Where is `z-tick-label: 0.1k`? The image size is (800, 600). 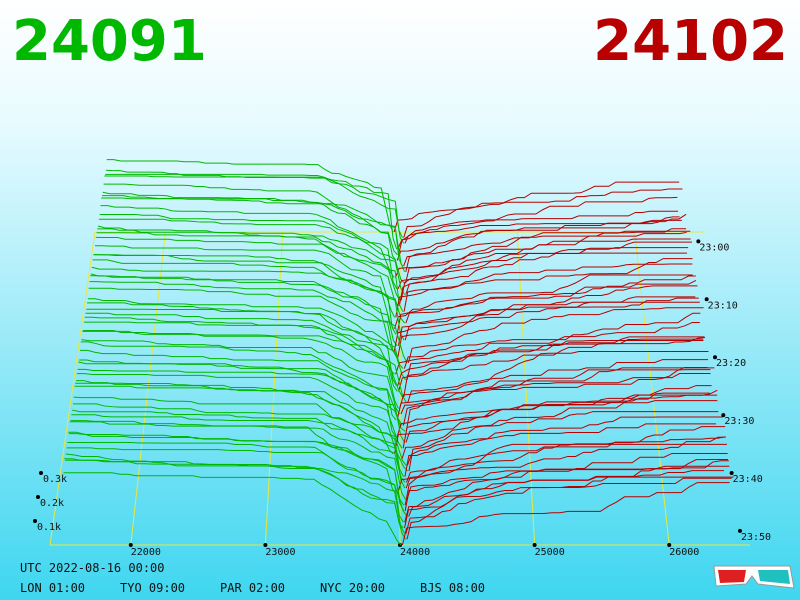
z-tick-label: 0.1k is located at coordinates (49, 527).